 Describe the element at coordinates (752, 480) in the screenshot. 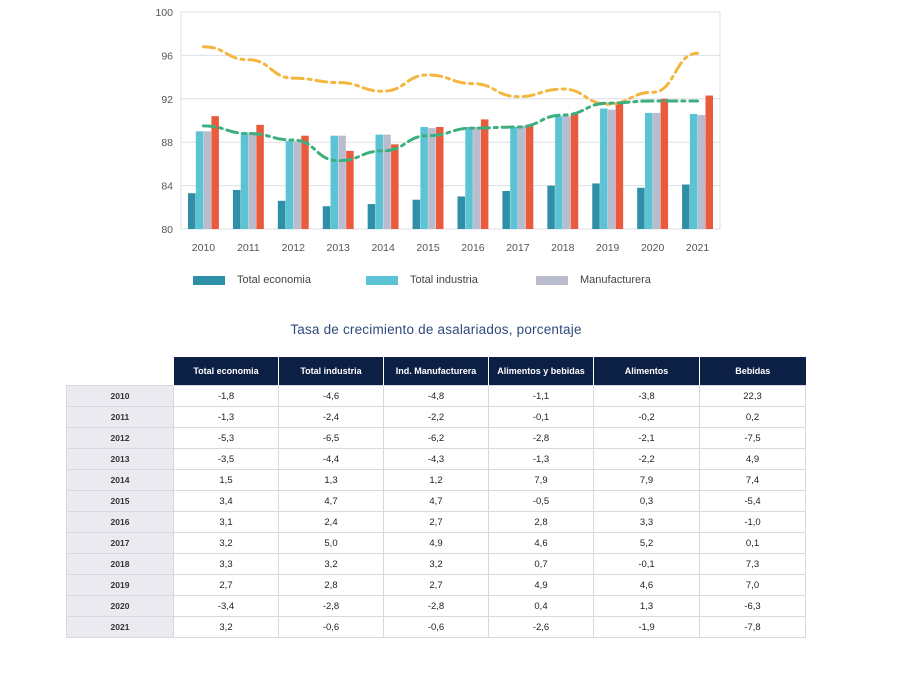

I see `table-cell: 7,4` at that location.